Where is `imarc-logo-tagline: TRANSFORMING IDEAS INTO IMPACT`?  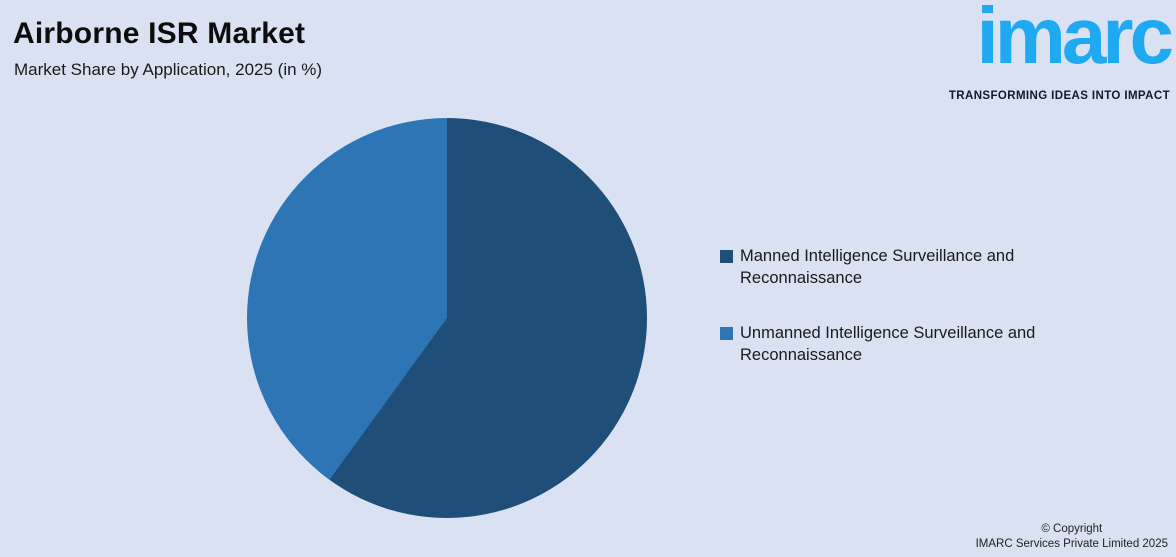
imarc-logo-tagline: TRANSFORMING IDEAS INTO IMPACT is located at coordinates (1059, 96).